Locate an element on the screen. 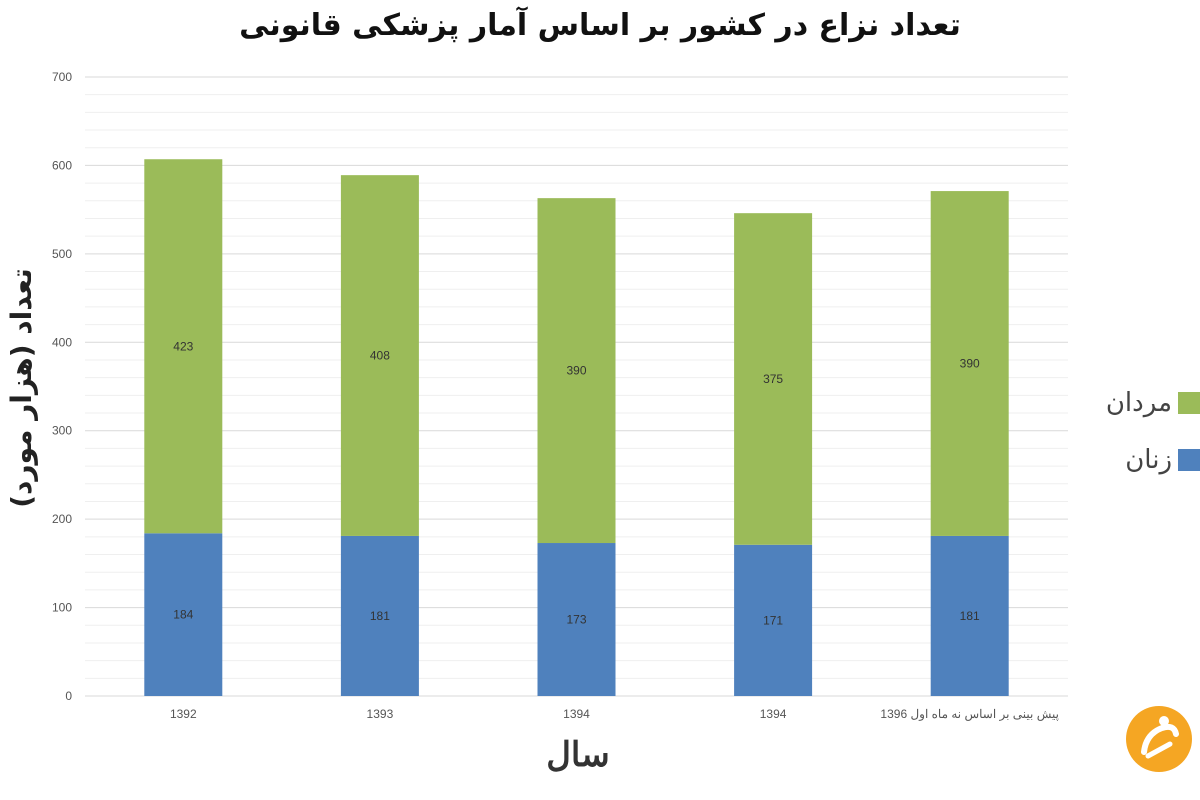 Image resolution: width=1200 pixels, height=800 pixels. data-label: 408 is located at coordinates (380, 356).